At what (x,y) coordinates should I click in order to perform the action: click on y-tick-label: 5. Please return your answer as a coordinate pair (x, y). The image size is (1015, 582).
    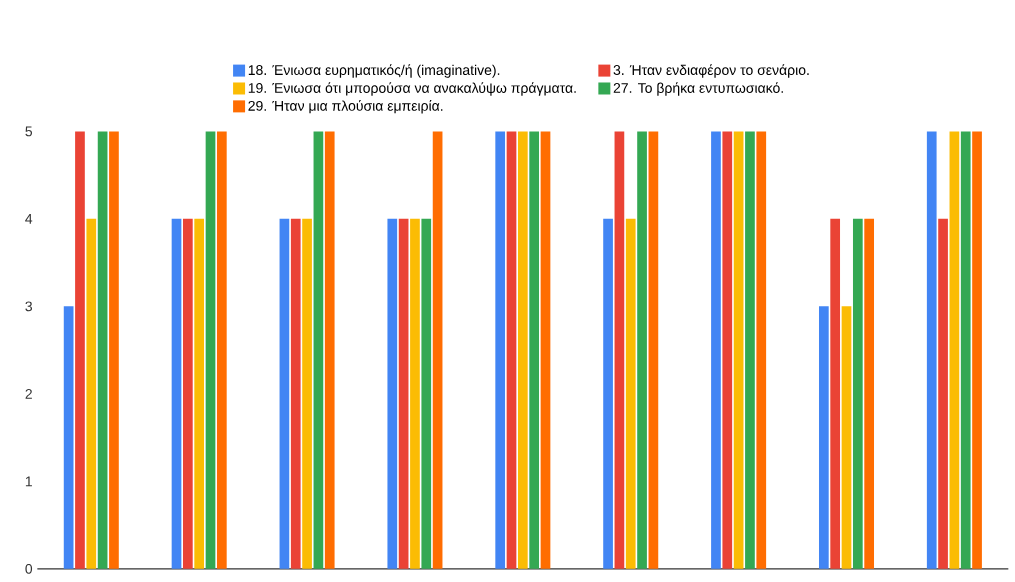
    Looking at the image, I should click on (29, 131).